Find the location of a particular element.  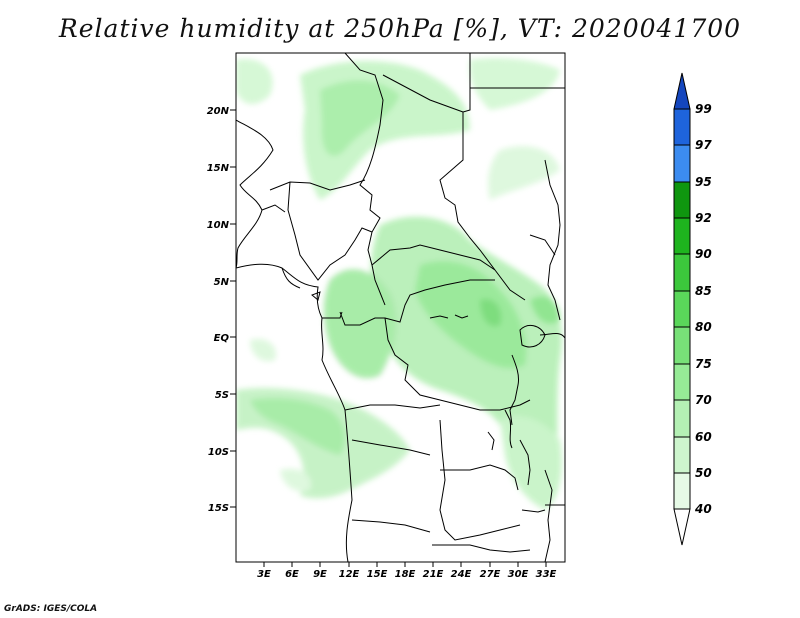

lat-label-10N: 10N is located at coordinates (218, 225).